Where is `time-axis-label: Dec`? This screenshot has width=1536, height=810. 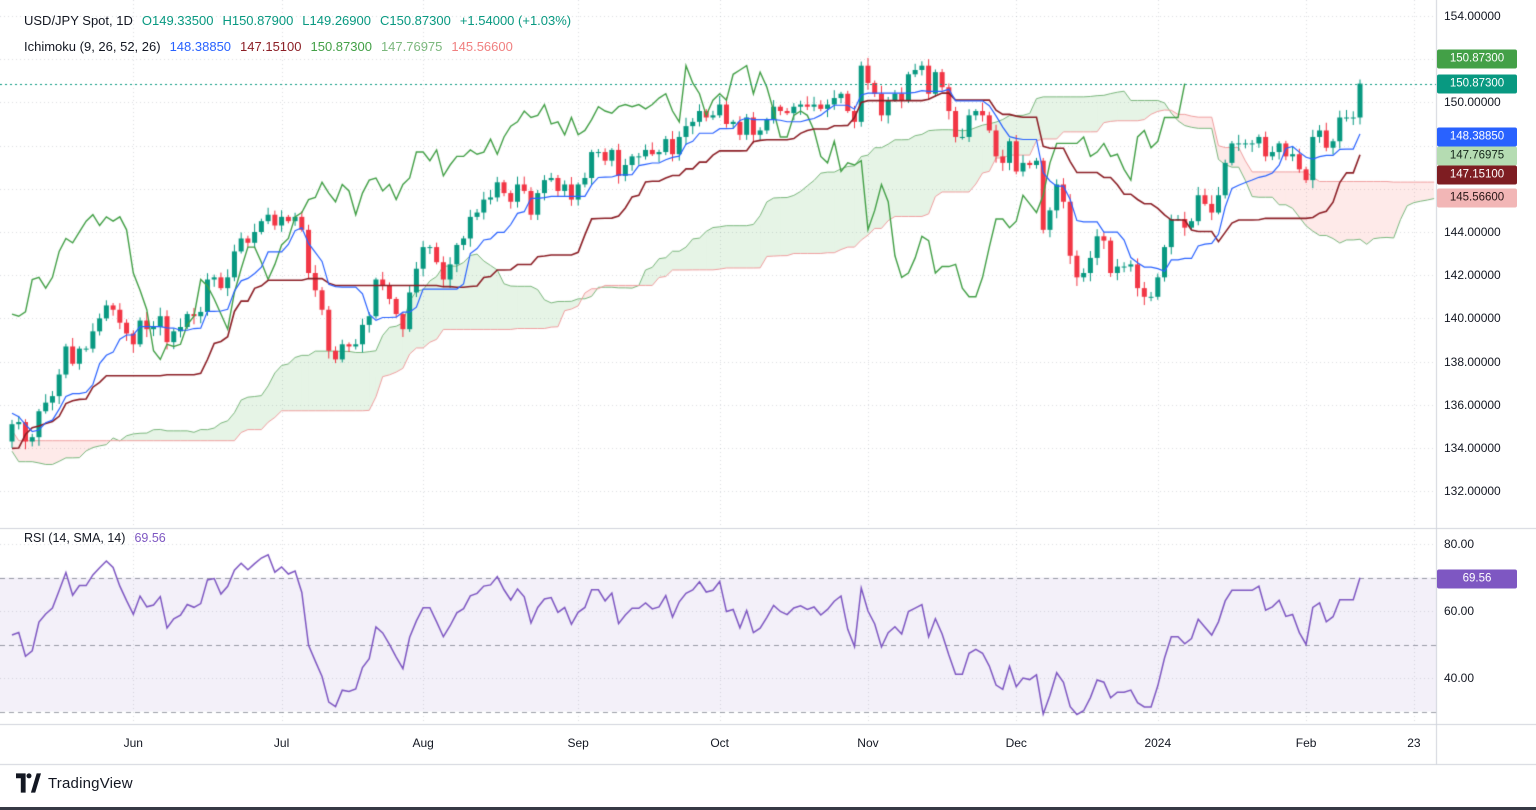
time-axis-label: Dec is located at coordinates (1016, 743).